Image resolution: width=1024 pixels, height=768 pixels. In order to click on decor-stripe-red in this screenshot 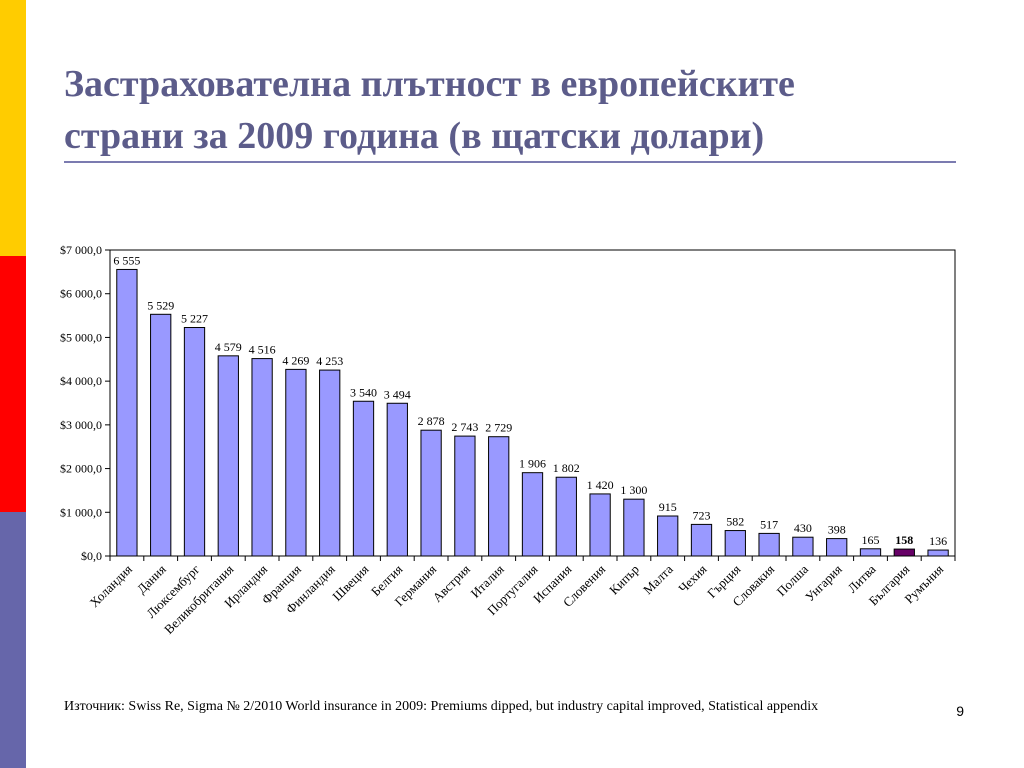, I will do `click(13, 384)`.